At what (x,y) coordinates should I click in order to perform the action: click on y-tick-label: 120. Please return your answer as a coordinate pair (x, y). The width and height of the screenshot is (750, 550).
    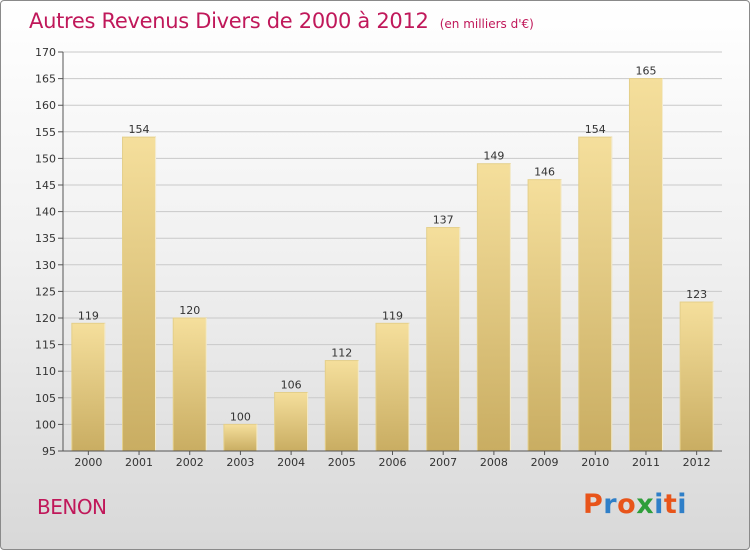
    Looking at the image, I should click on (45, 318).